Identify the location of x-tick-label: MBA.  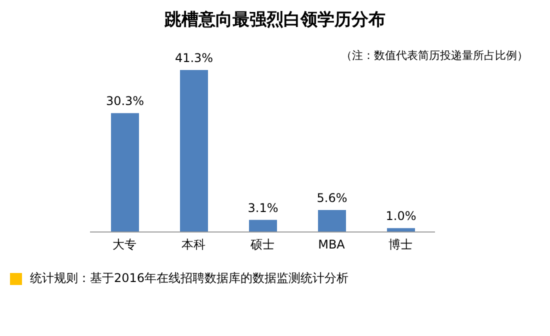
(332, 245).